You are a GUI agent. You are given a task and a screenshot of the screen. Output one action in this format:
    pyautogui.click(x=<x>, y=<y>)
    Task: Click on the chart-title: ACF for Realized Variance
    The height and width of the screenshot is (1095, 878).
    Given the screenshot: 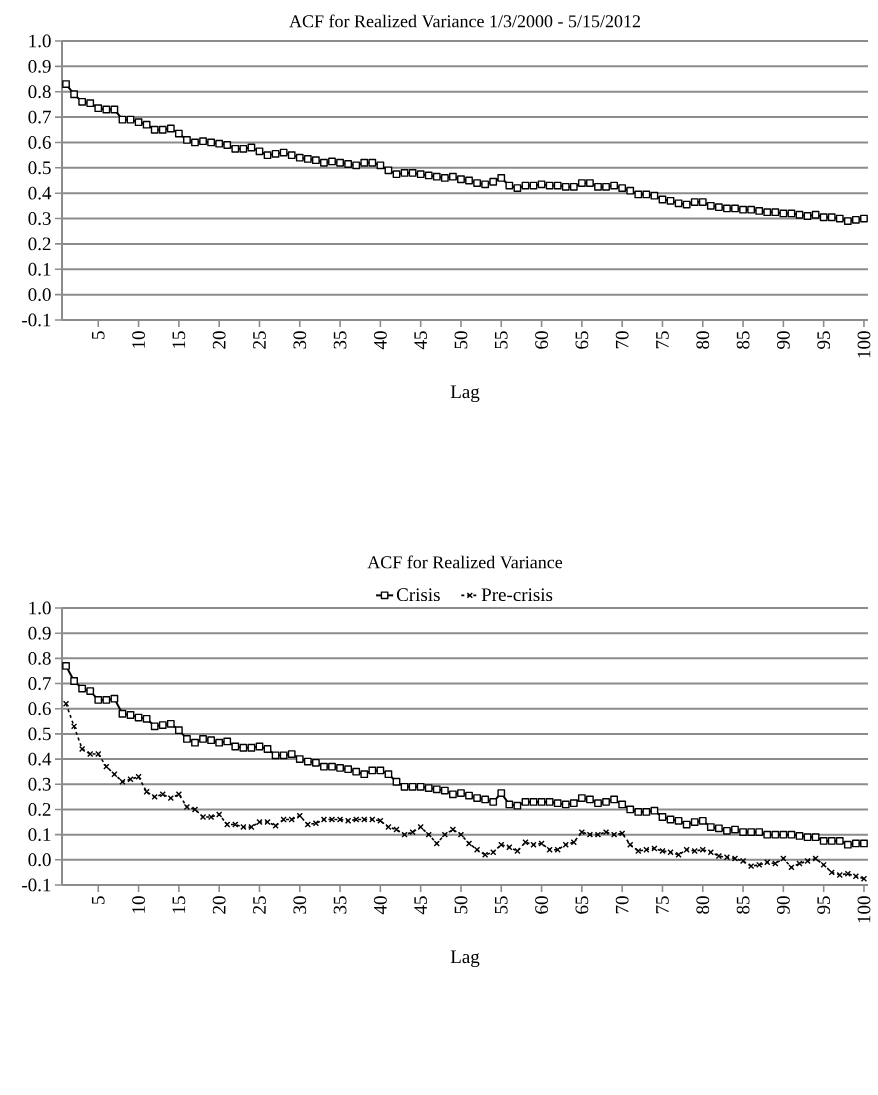 What is the action you would take?
    pyautogui.click(x=465, y=562)
    